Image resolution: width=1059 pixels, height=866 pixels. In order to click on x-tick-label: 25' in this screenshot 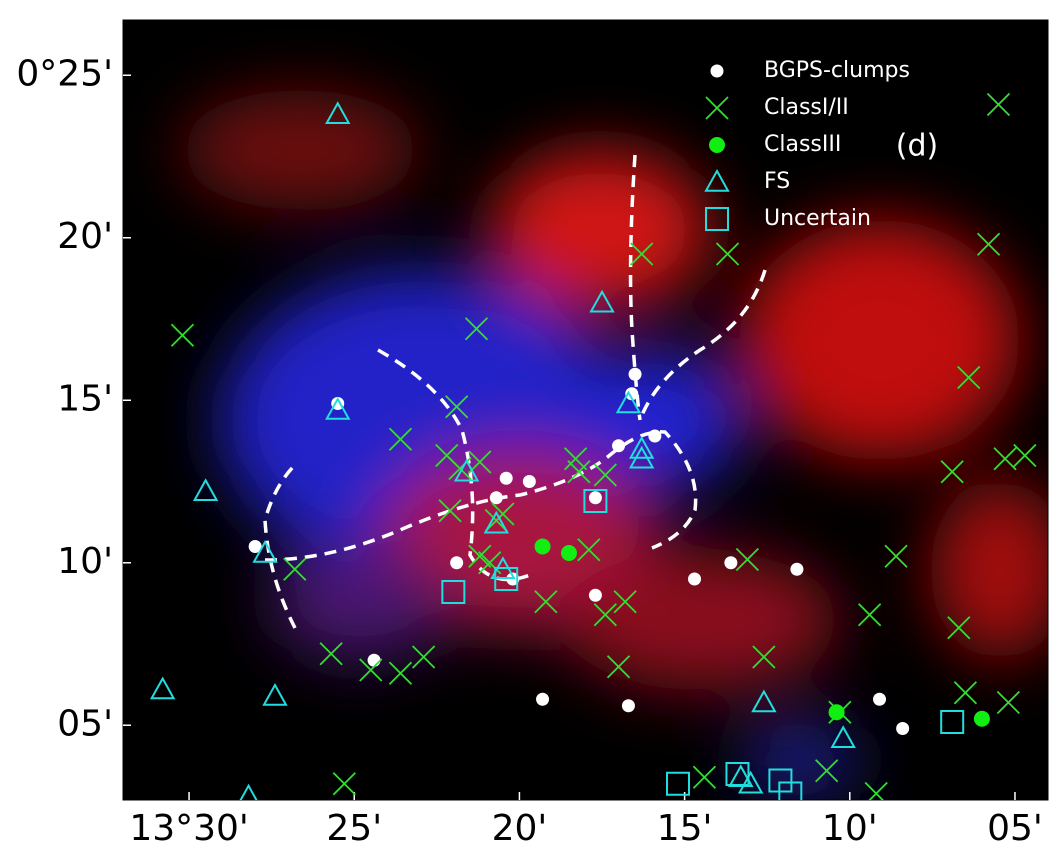, I will do `click(354, 828)`.